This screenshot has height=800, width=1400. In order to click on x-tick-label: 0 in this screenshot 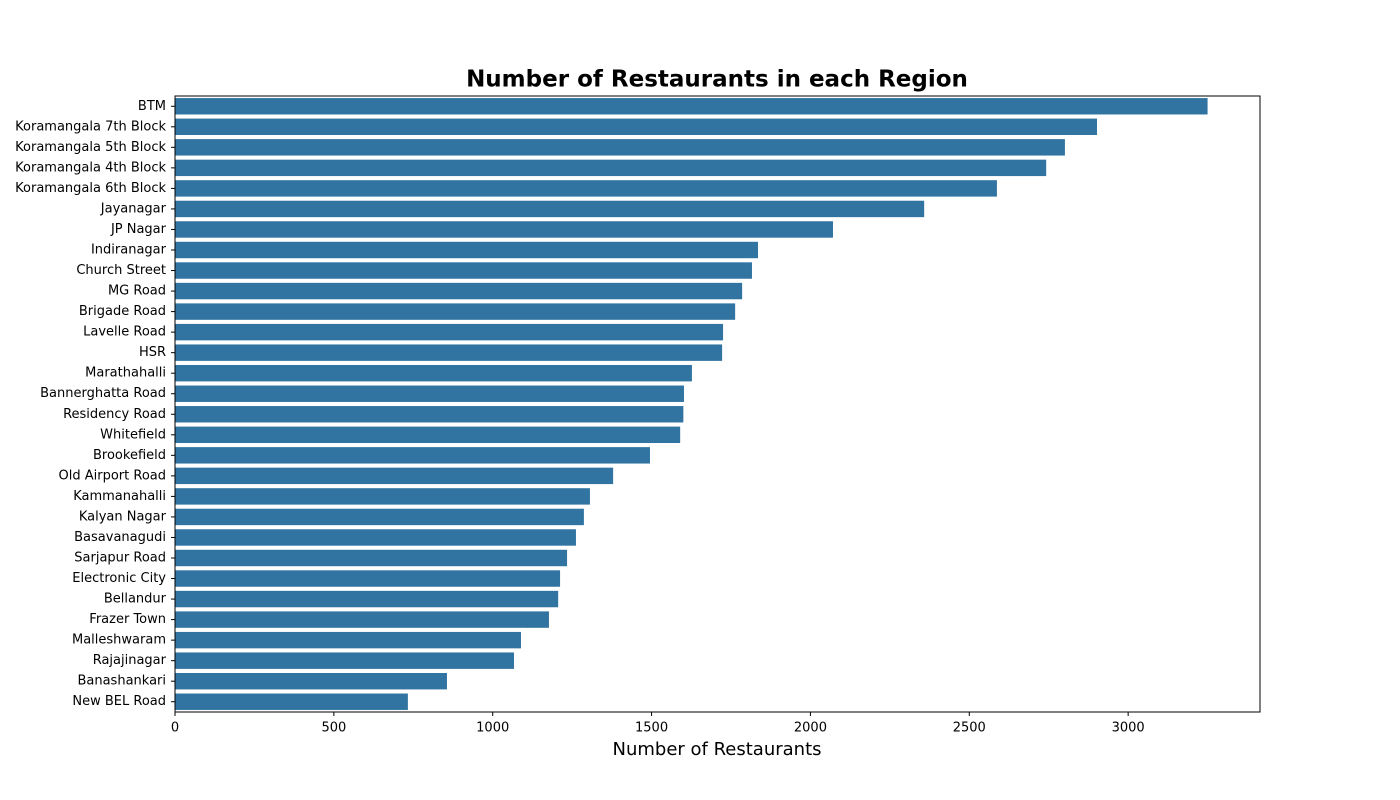, I will do `click(175, 728)`.